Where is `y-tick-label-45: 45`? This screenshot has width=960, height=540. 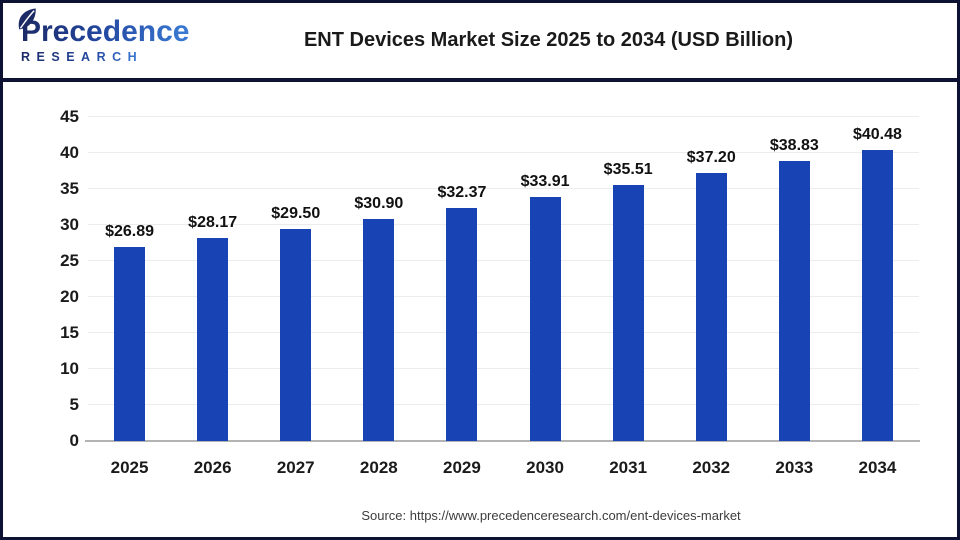 y-tick-label-45: 45 is located at coordinates (69, 116).